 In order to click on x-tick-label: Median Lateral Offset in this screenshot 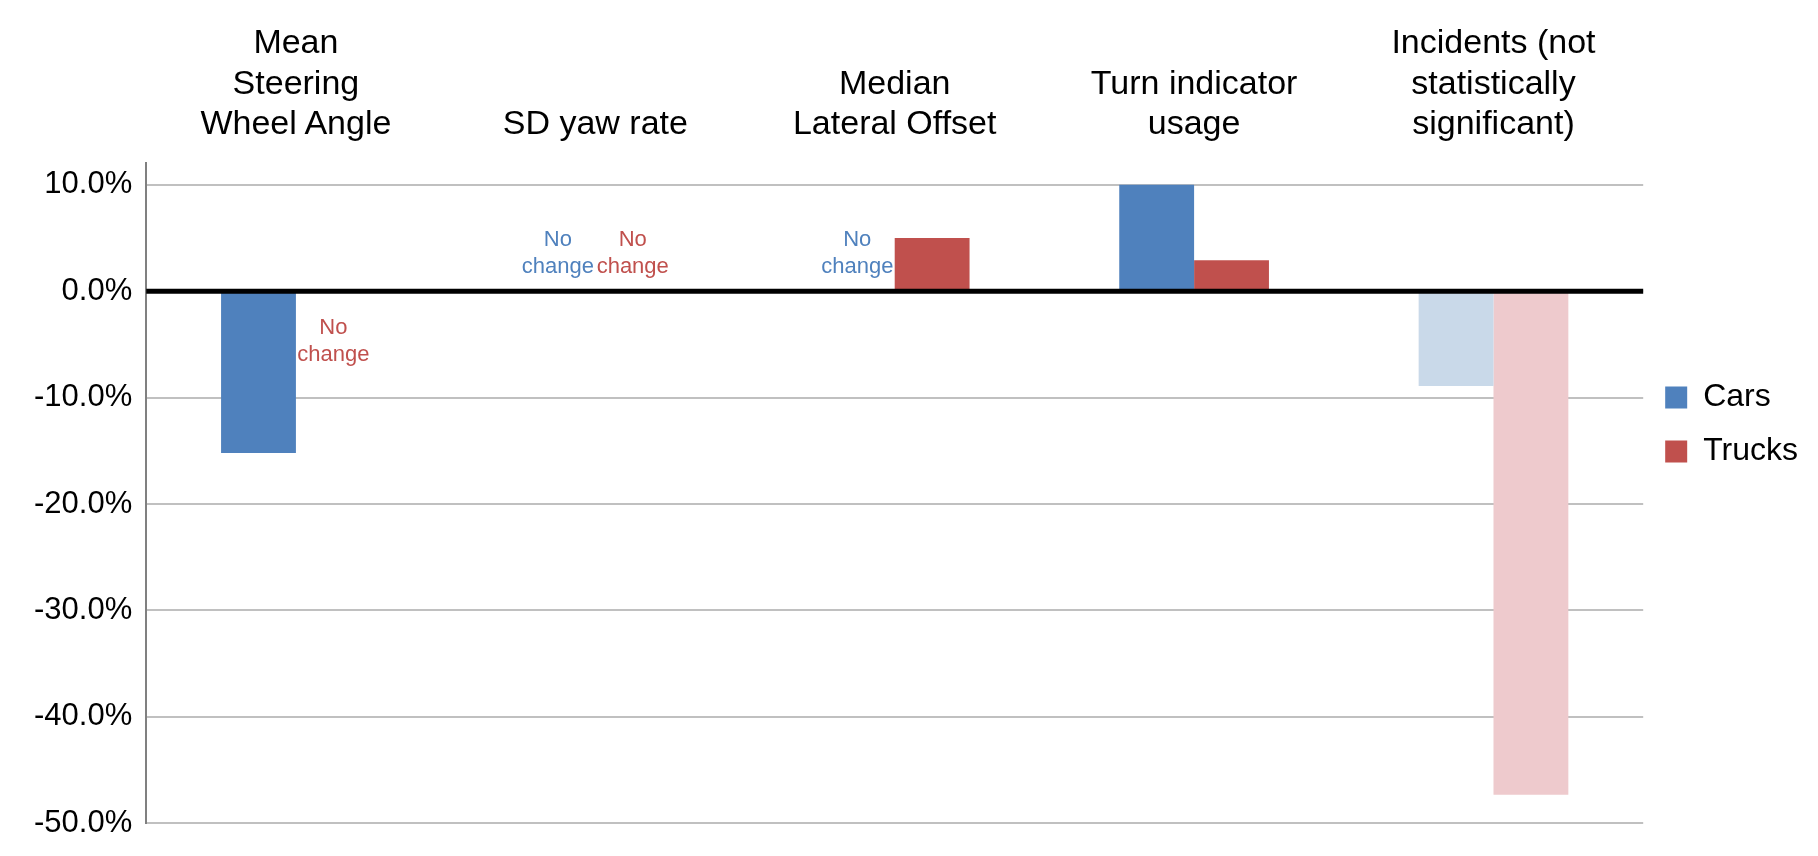, I will do `click(894, 102)`.